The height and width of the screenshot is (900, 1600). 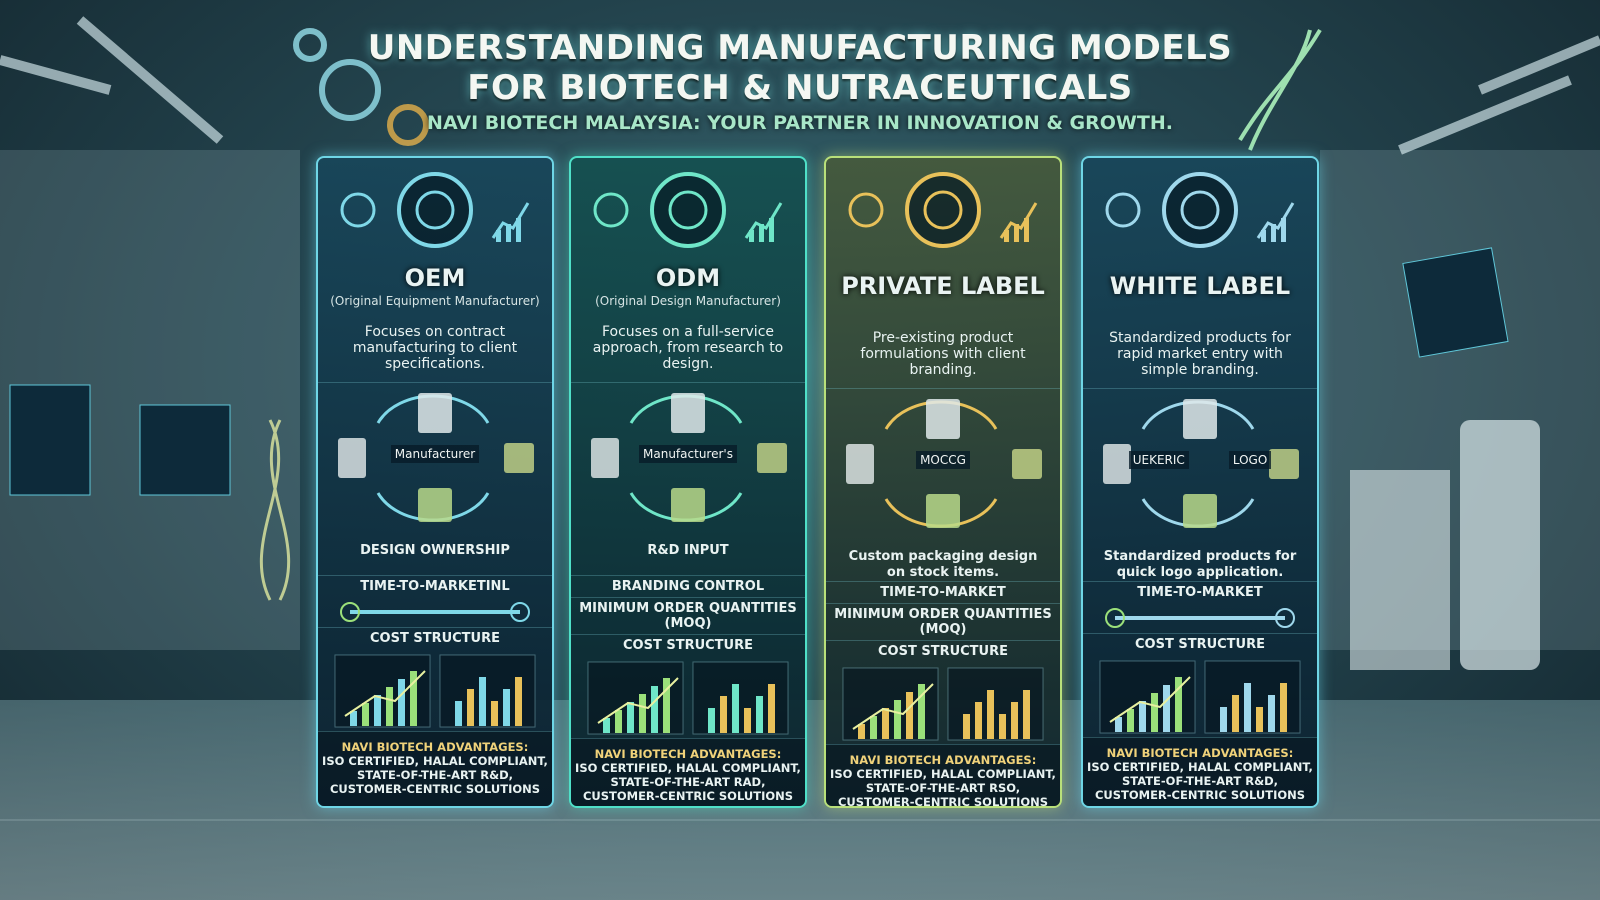 I want to click on advantage-line: STATE-OF-THE-ART RAD,, so click(x=688, y=782).